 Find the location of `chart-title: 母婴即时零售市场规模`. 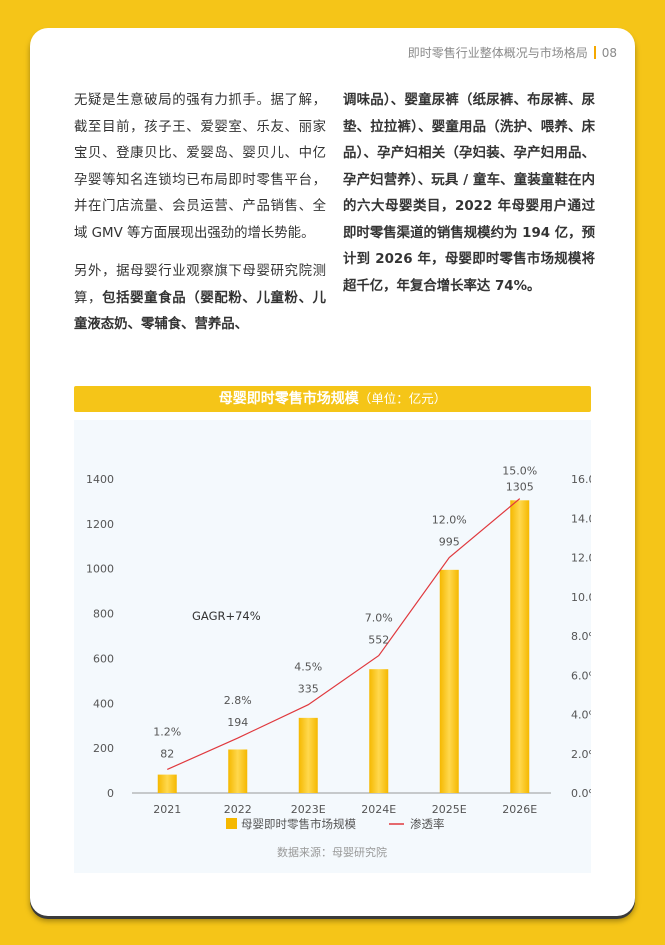

chart-title: 母婴即时零售市场规模 is located at coordinates (288, 399).